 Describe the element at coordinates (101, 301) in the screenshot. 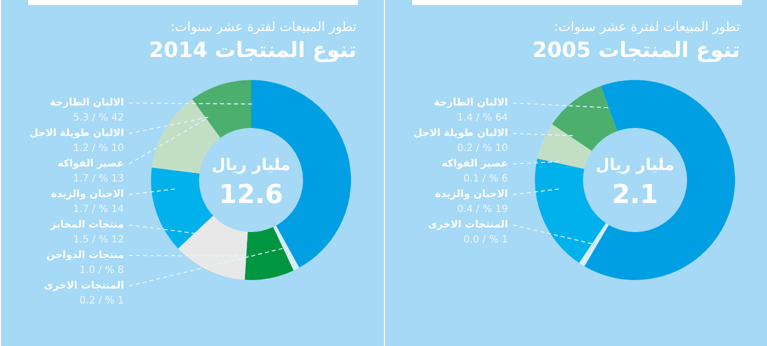

I see `data-label: 0.2 / % 1` at that location.